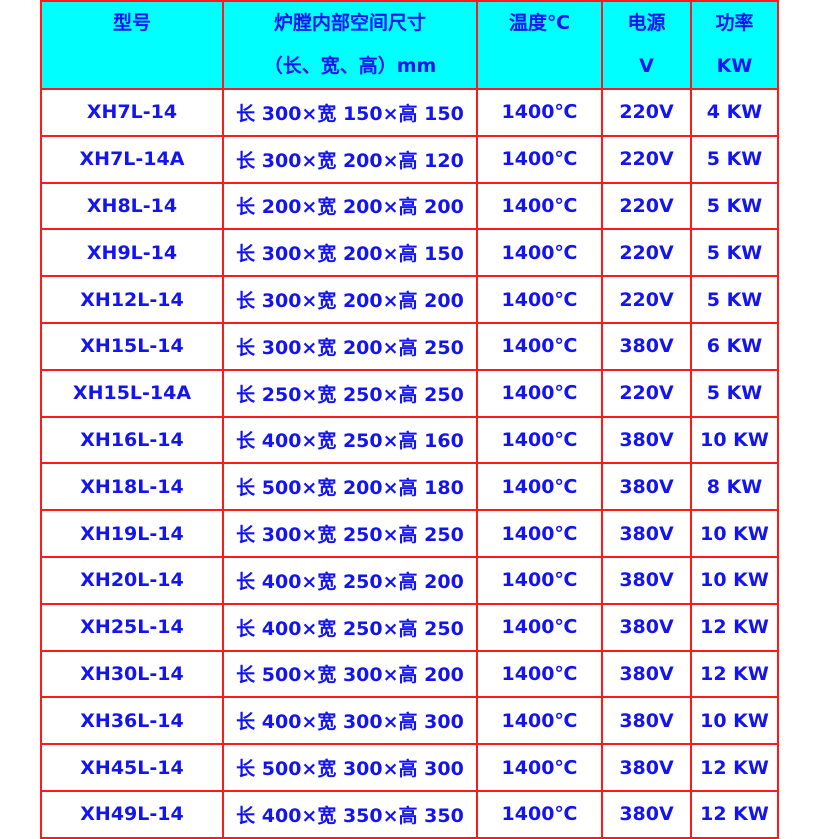  What do you see at coordinates (132, 767) in the screenshot?
I see `cell-model: XH45L-14` at bounding box center [132, 767].